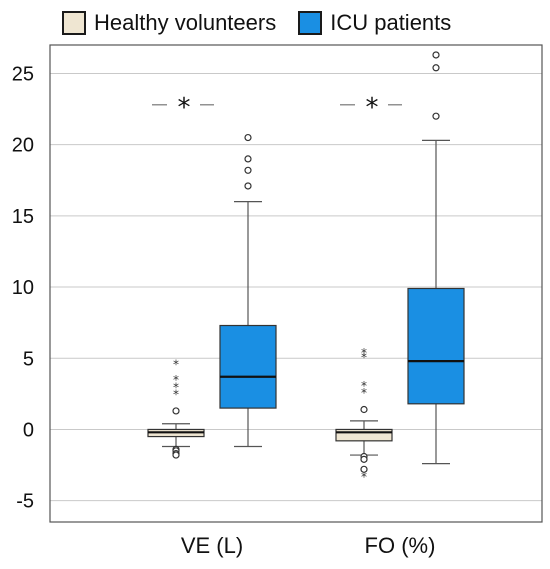 Image resolution: width=550 pixels, height=569 pixels. What do you see at coordinates (28, 359) in the screenshot?
I see `y-tick-label: 5` at bounding box center [28, 359].